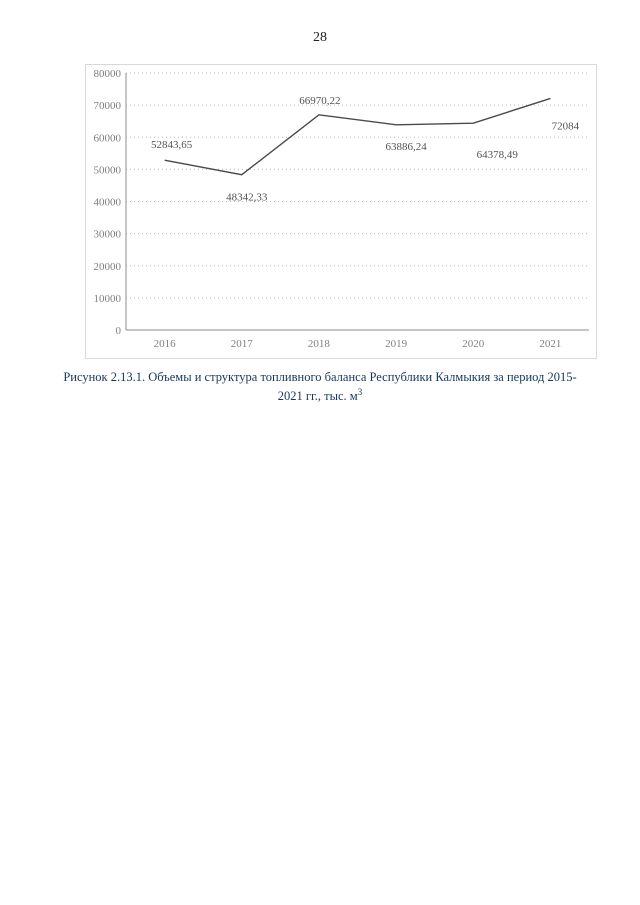 The width and height of the screenshot is (640, 905). Describe the element at coordinates (360, 392) in the screenshot. I see `caption-superscript: 3` at that location.